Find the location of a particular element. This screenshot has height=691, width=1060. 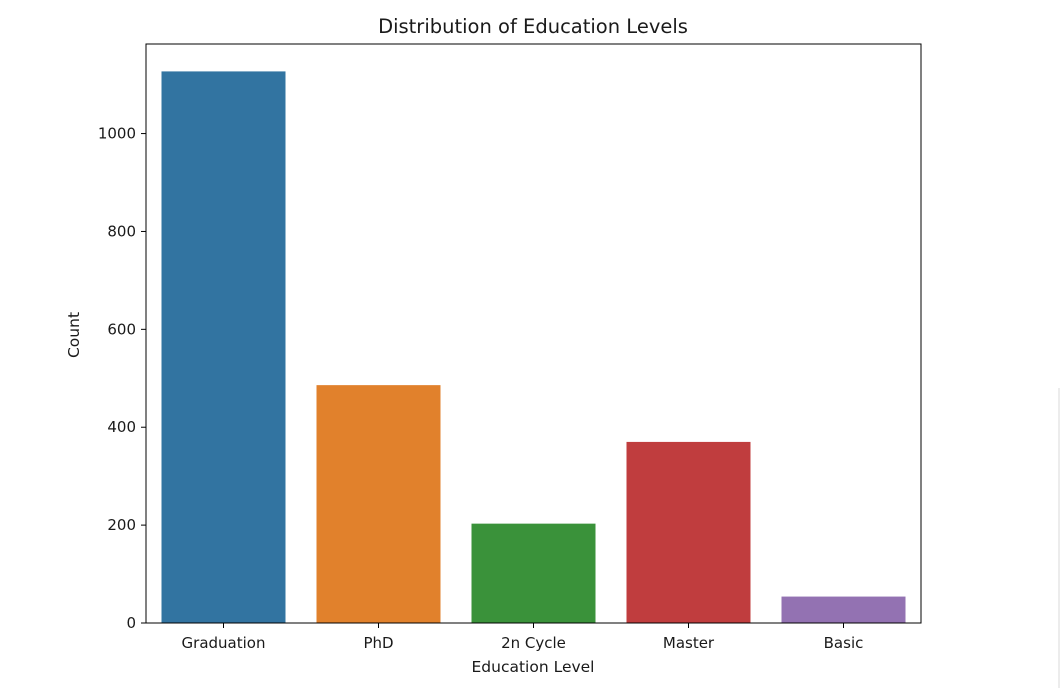

y-tick-label: 0 is located at coordinates (131, 623).